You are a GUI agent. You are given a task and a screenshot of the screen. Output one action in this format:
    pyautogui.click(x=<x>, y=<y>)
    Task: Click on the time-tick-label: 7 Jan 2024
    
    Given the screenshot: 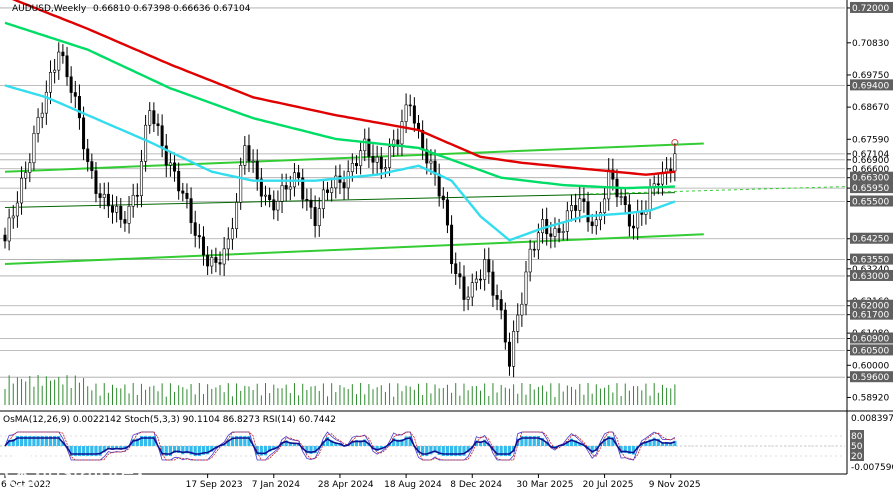 What is the action you would take?
    pyautogui.click(x=276, y=485)
    